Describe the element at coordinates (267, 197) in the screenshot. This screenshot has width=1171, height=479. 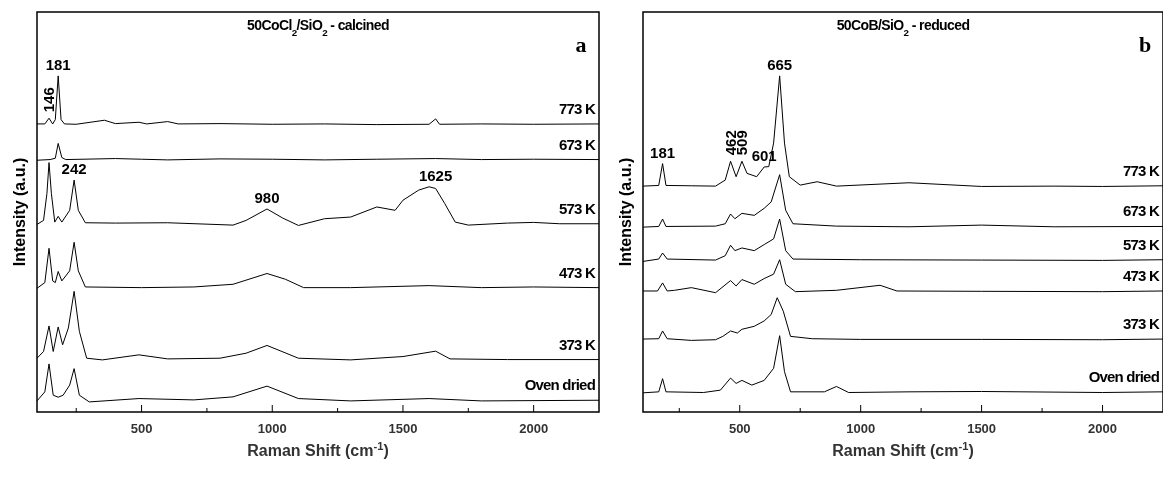
I see `annotation: 980` at that location.